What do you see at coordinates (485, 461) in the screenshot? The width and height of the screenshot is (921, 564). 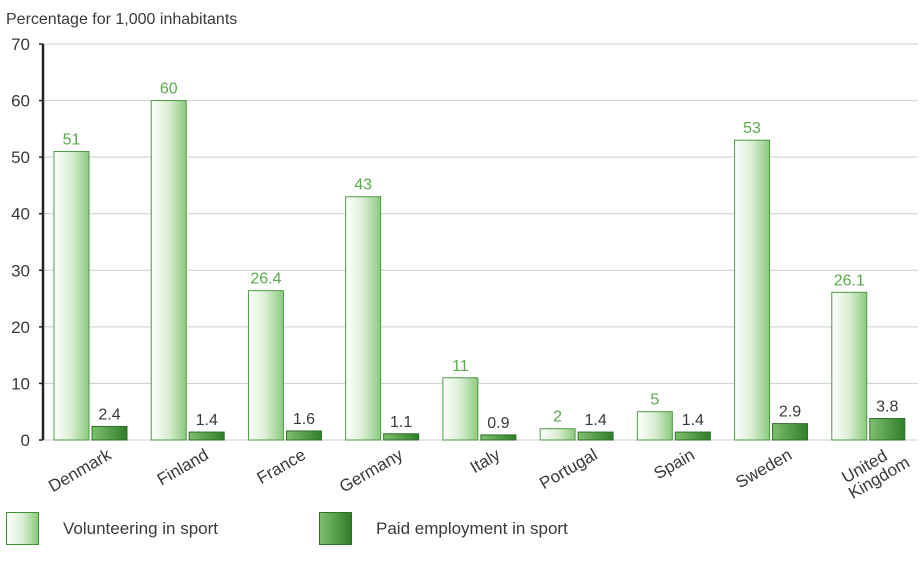 I see `category-label: Italy` at bounding box center [485, 461].